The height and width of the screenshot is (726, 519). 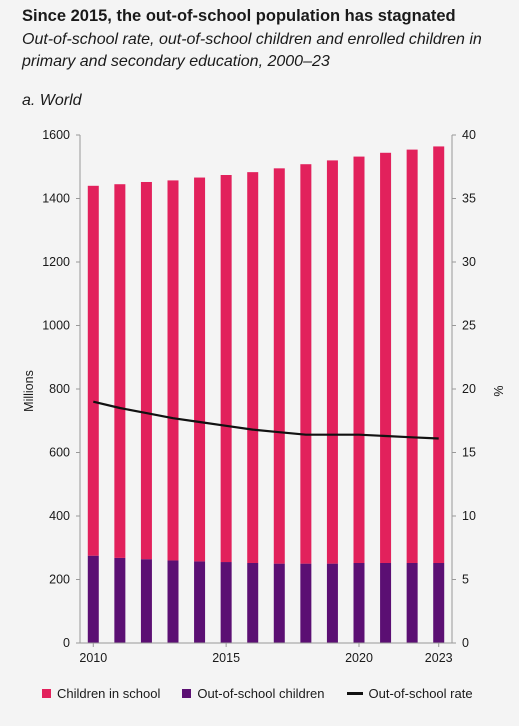 I want to click on left-axis-title: Millions, so click(x=29, y=391).